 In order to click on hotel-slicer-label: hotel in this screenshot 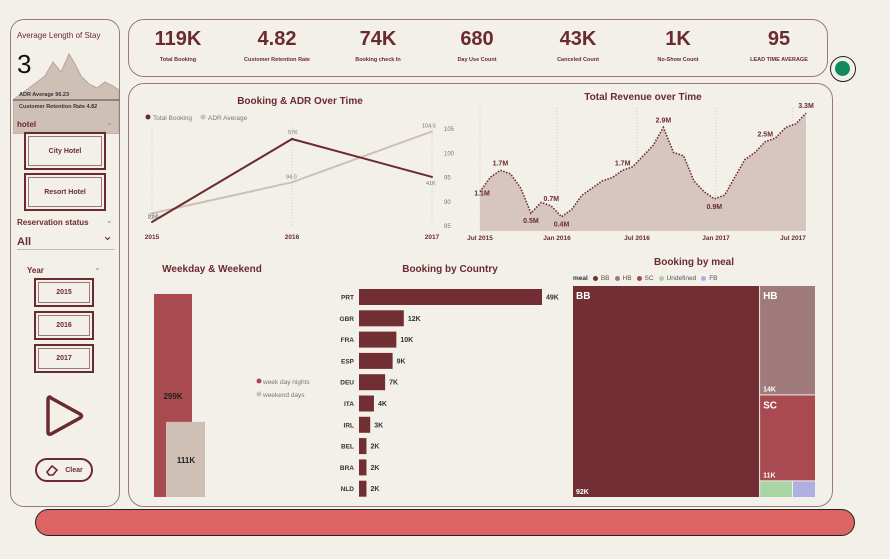, I will do `click(27, 124)`.